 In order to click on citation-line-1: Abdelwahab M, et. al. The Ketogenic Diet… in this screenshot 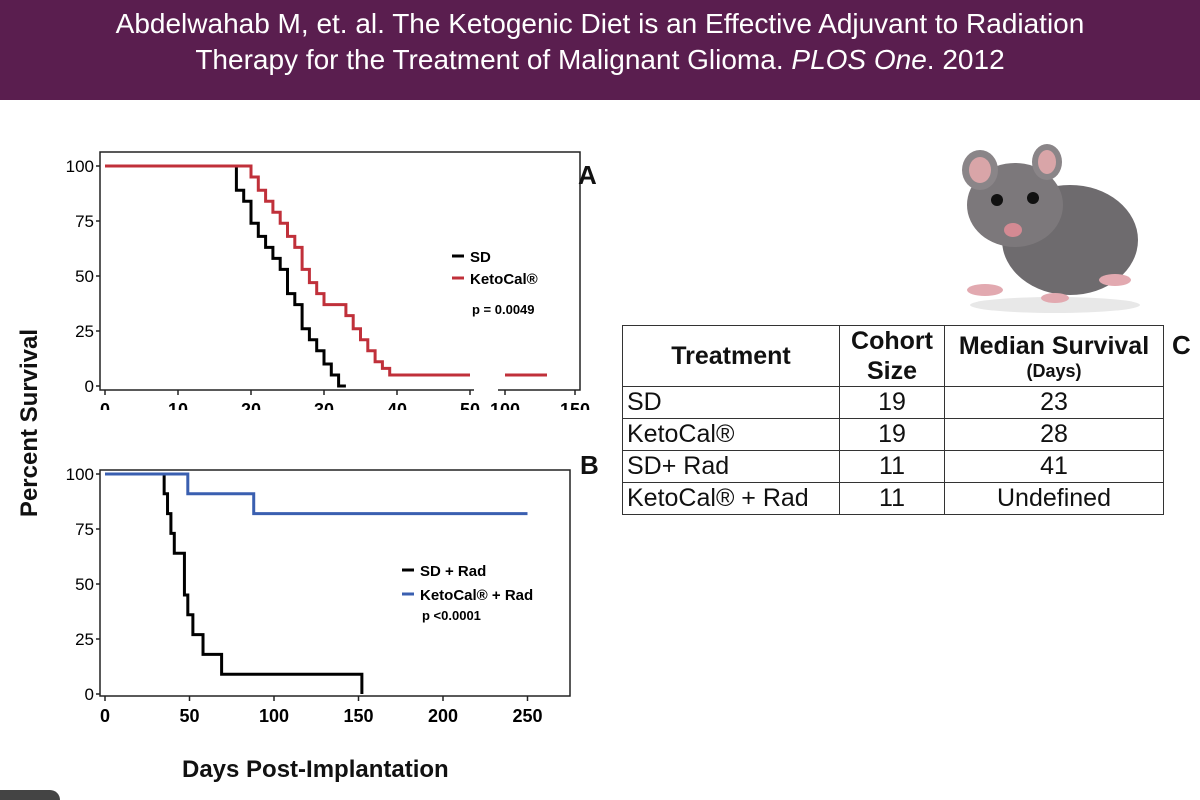, I will do `click(600, 23)`.